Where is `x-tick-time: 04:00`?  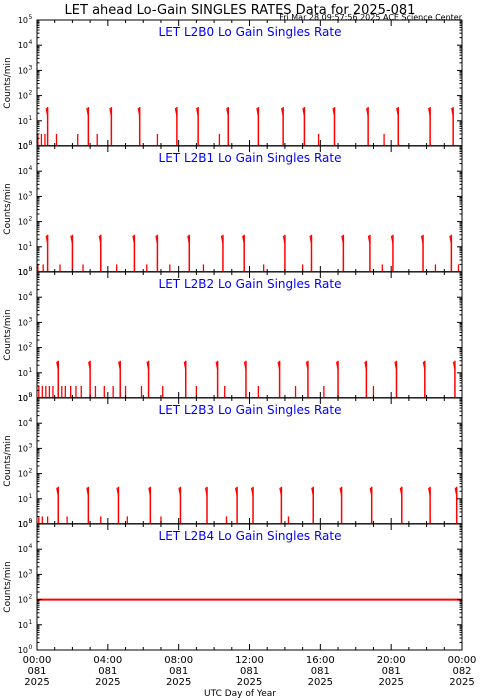 x-tick-time: 04:00 is located at coordinates (107, 660).